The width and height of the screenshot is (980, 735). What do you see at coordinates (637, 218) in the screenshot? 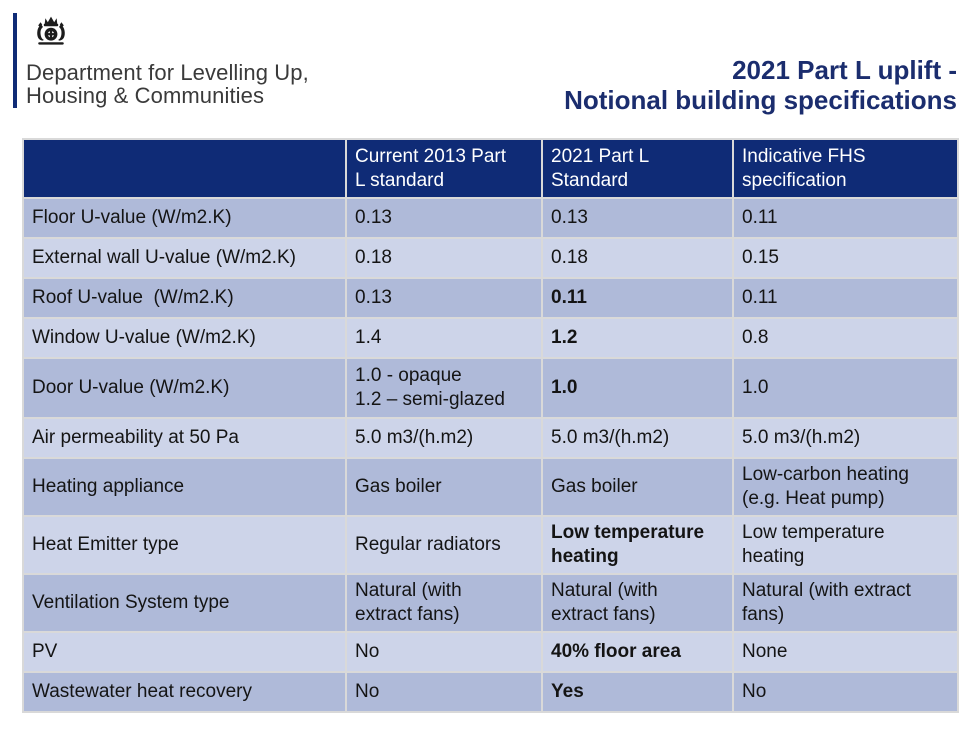
I see `cell-2021: 0.13` at bounding box center [637, 218].